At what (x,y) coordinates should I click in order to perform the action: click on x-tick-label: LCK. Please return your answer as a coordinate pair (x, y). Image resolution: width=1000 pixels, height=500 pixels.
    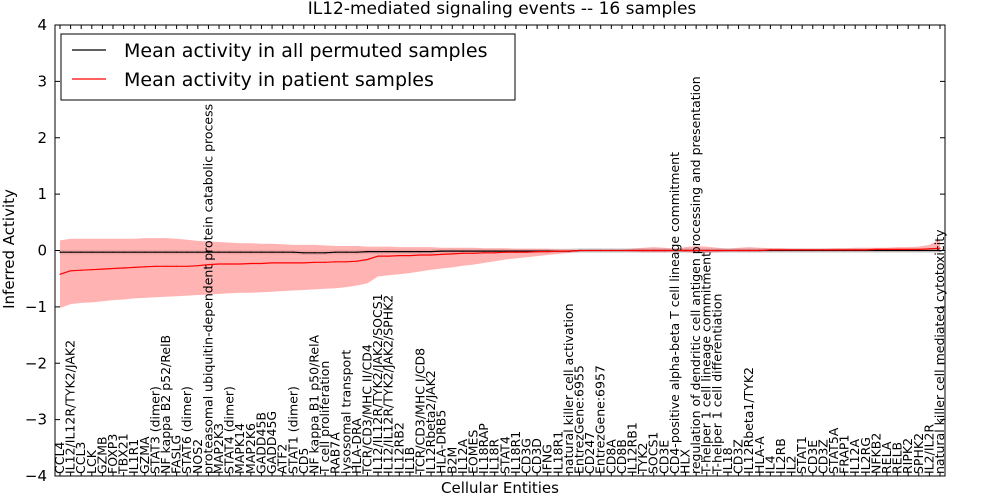
    Looking at the image, I should click on (91, 461).